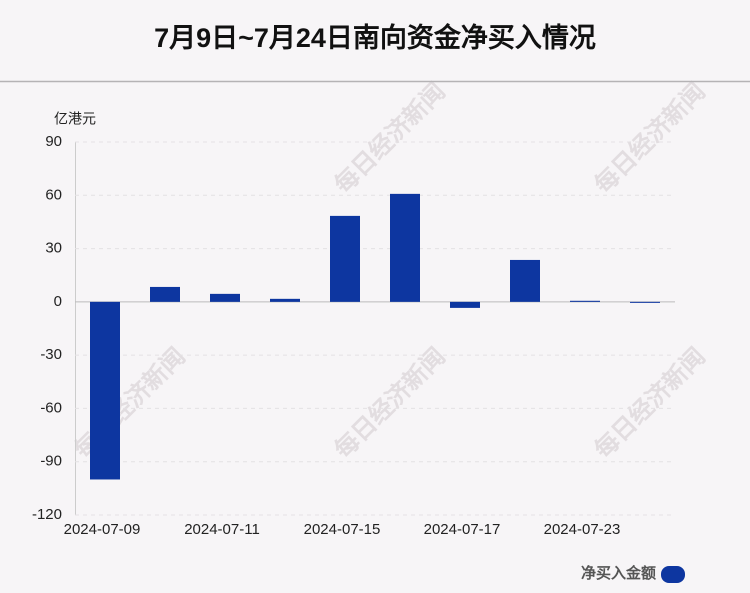 The image size is (750, 593). I want to click on y-axis-label: 亿港元, so click(75, 119).